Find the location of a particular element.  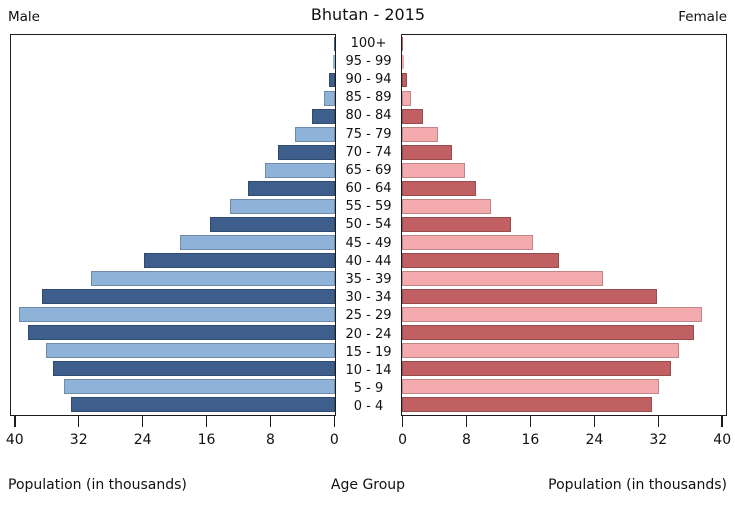

age-label-0-4: 0 - 4 is located at coordinates (368, 407).